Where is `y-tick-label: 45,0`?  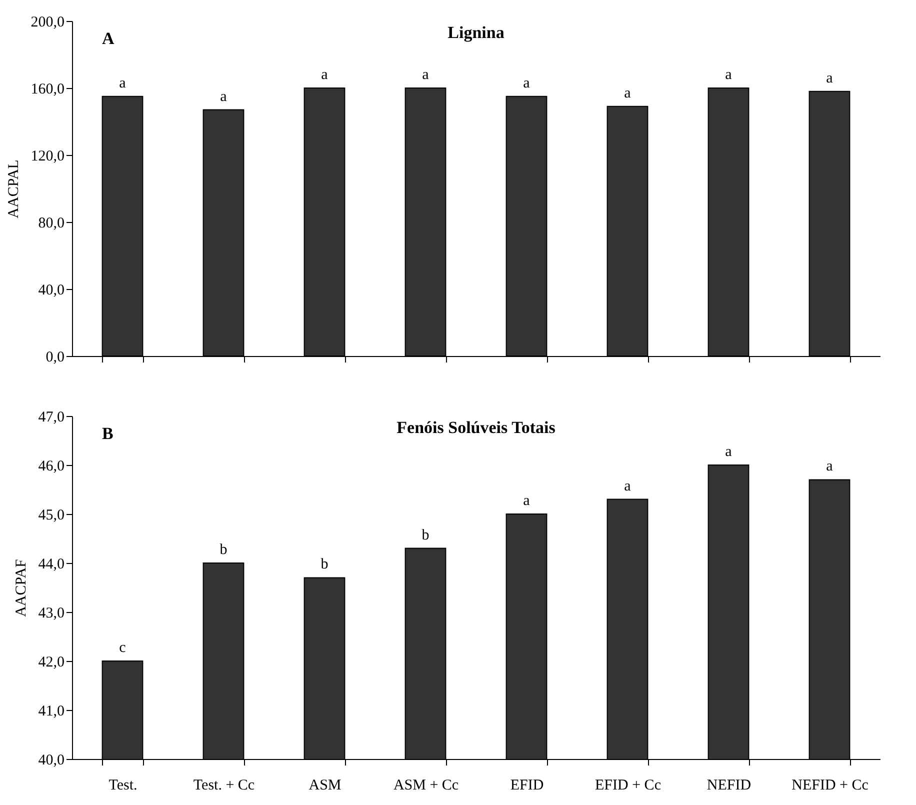 y-tick-label: 45,0 is located at coordinates (51, 516).